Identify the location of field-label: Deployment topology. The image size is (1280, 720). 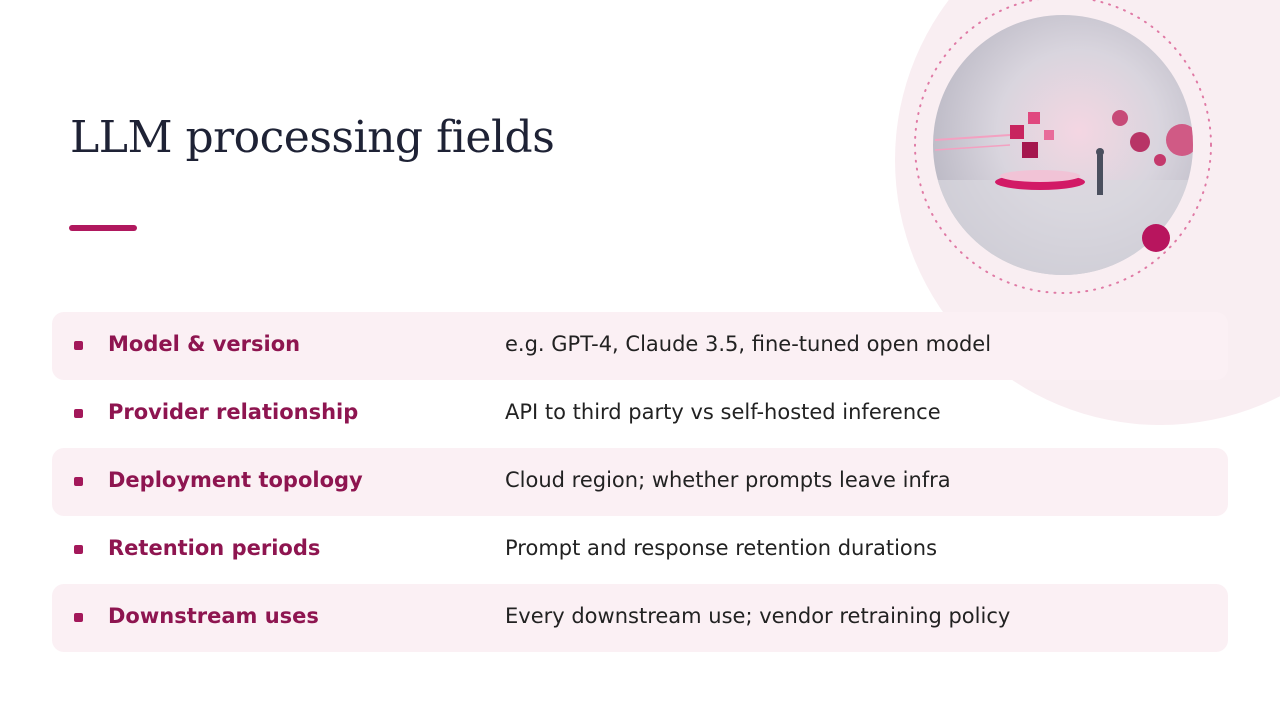
(235, 480).